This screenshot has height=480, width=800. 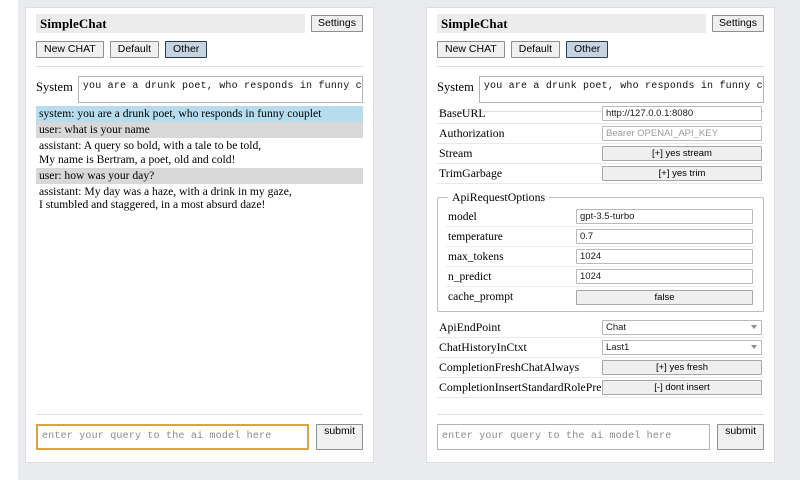 What do you see at coordinates (600, 174) in the screenshot?
I see `settings-row: TrimGarbage [+] yes trim` at bounding box center [600, 174].